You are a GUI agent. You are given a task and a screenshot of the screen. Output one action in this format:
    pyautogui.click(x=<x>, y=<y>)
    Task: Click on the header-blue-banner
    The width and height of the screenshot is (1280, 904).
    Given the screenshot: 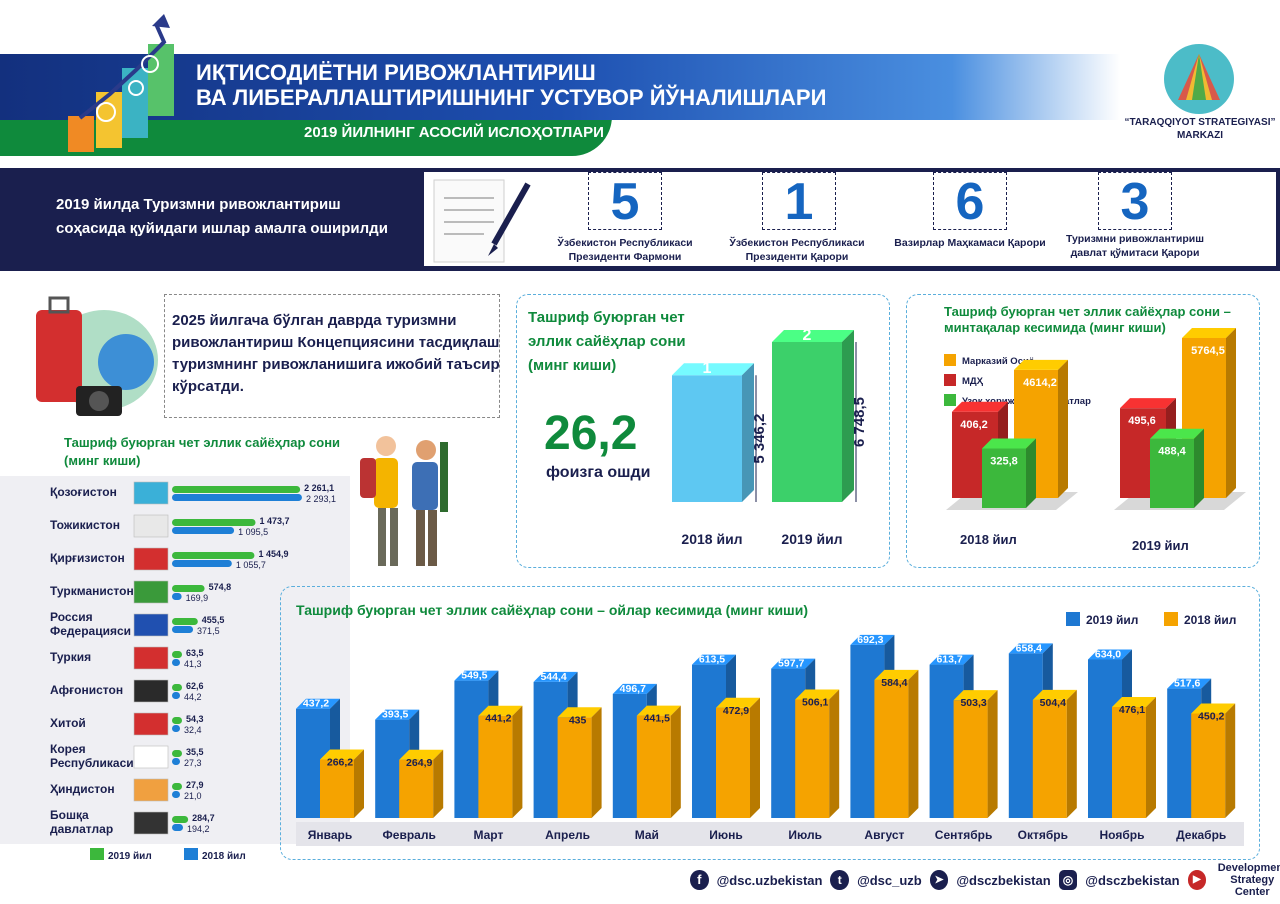 What is the action you would take?
    pyautogui.click(x=560, y=87)
    